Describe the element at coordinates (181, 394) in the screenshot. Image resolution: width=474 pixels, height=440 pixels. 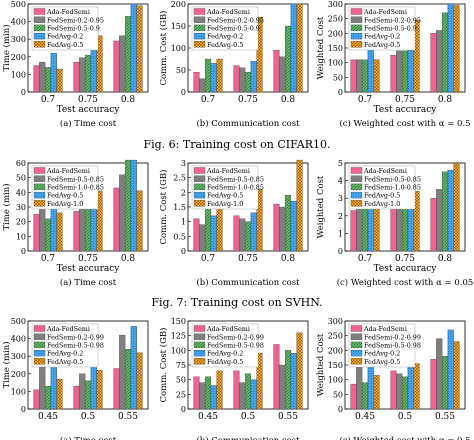
I see `y-tick-label: 25` at that location.